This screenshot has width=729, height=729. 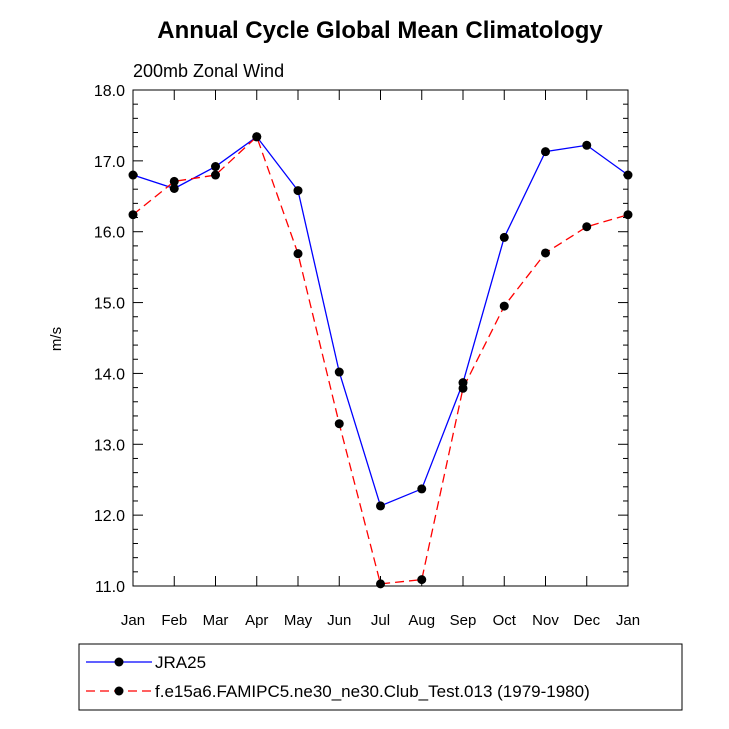 I want to click on x-tick-label: Mar, so click(x=216, y=620).